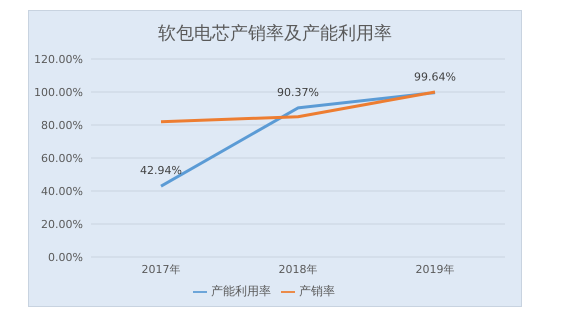 The height and width of the screenshot is (329, 584). Describe the element at coordinates (298, 269) in the screenshot. I see `x-tick-label: 2018年` at that location.